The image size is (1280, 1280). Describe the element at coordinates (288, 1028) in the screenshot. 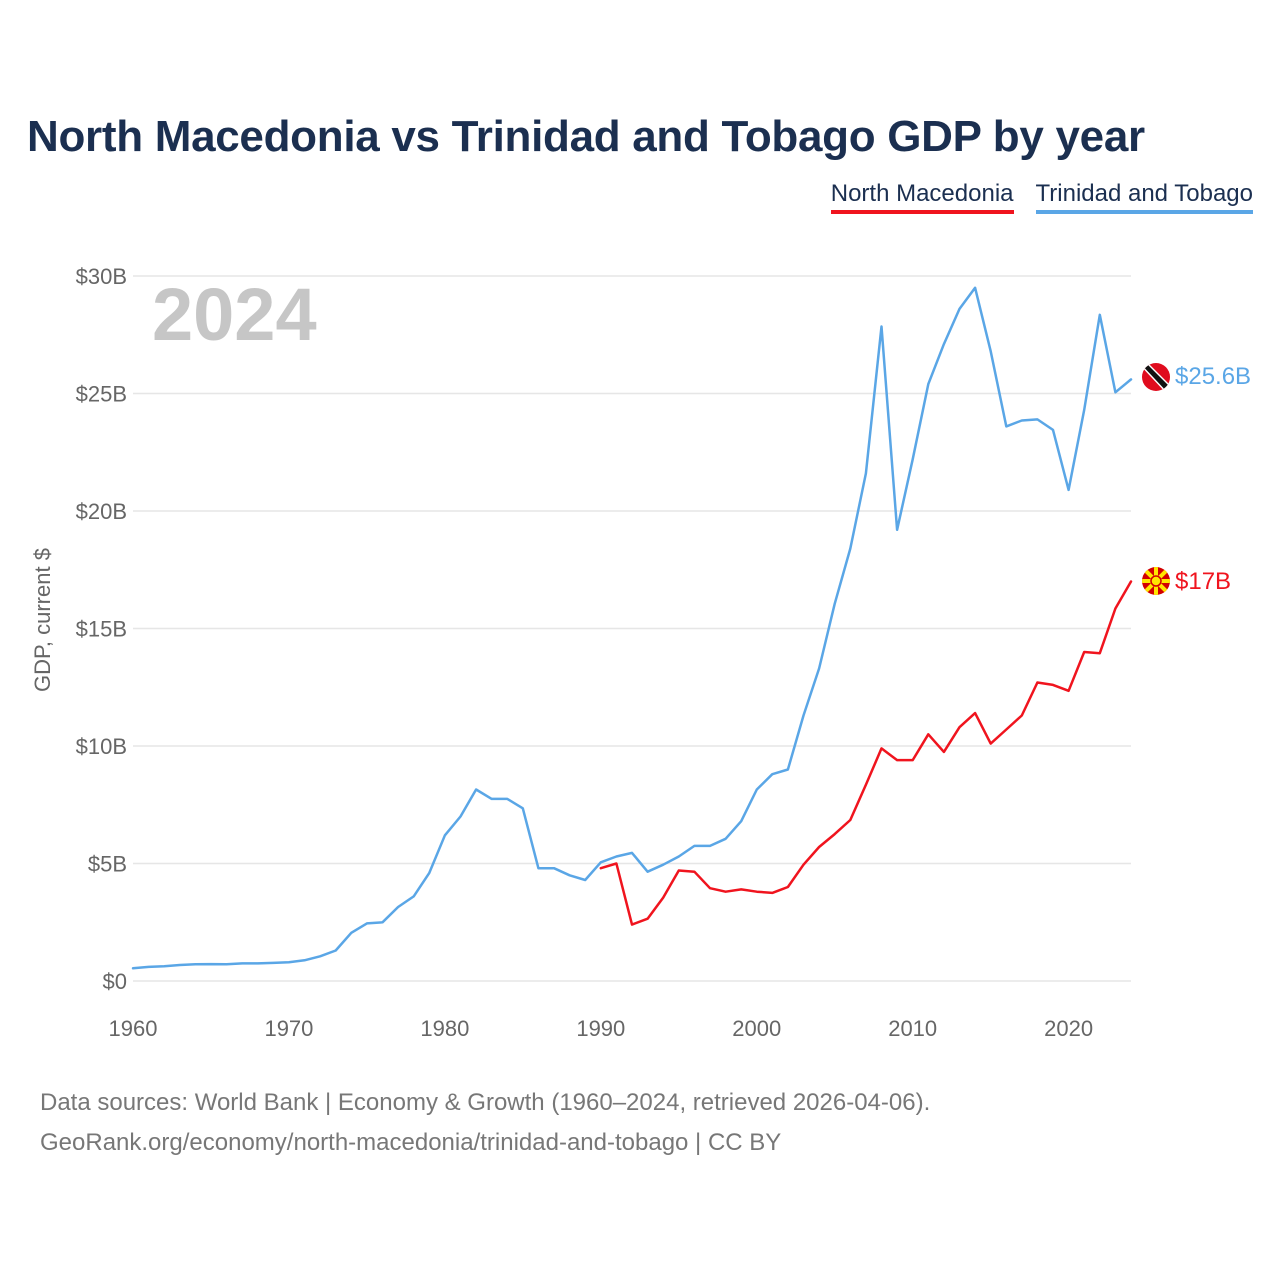

I see `x-tick-label: 1970` at that location.